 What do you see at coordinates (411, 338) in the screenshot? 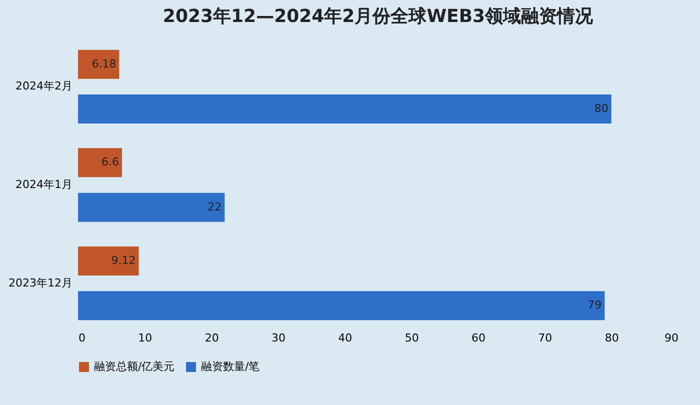
I see `x-tick-label: 50` at bounding box center [411, 338].